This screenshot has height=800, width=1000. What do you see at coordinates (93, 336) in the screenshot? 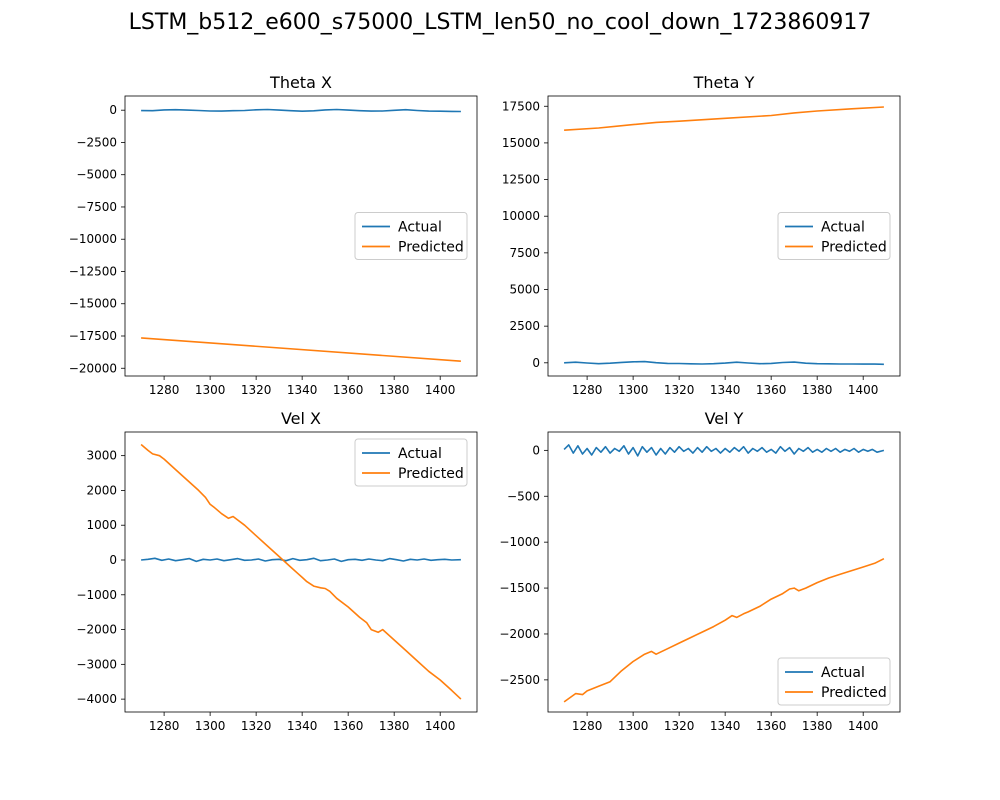
I see `y-tick-label: −17500` at bounding box center [93, 336].